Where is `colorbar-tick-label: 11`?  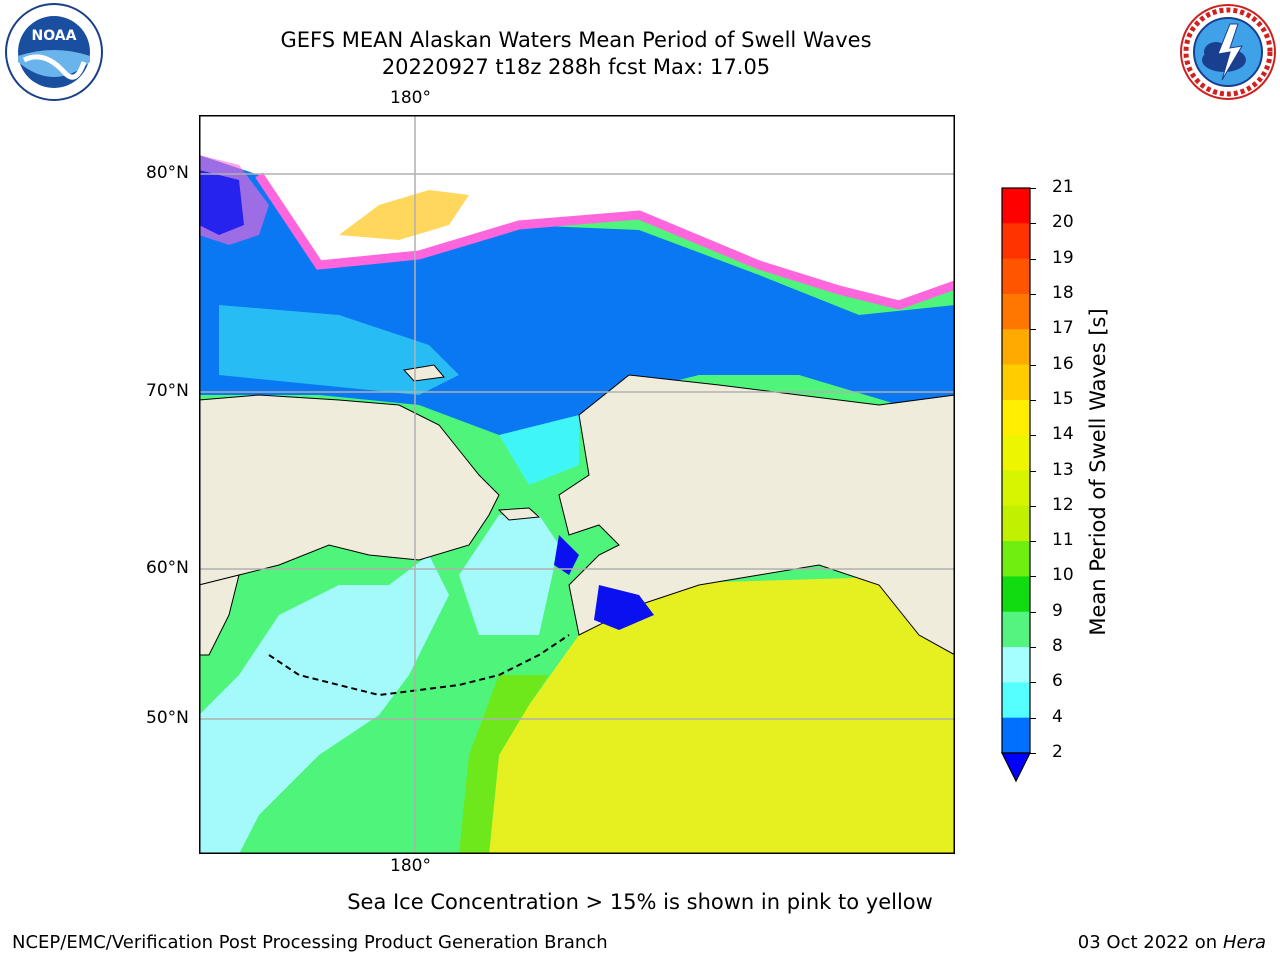
colorbar-tick-label: 11 is located at coordinates (1063, 540).